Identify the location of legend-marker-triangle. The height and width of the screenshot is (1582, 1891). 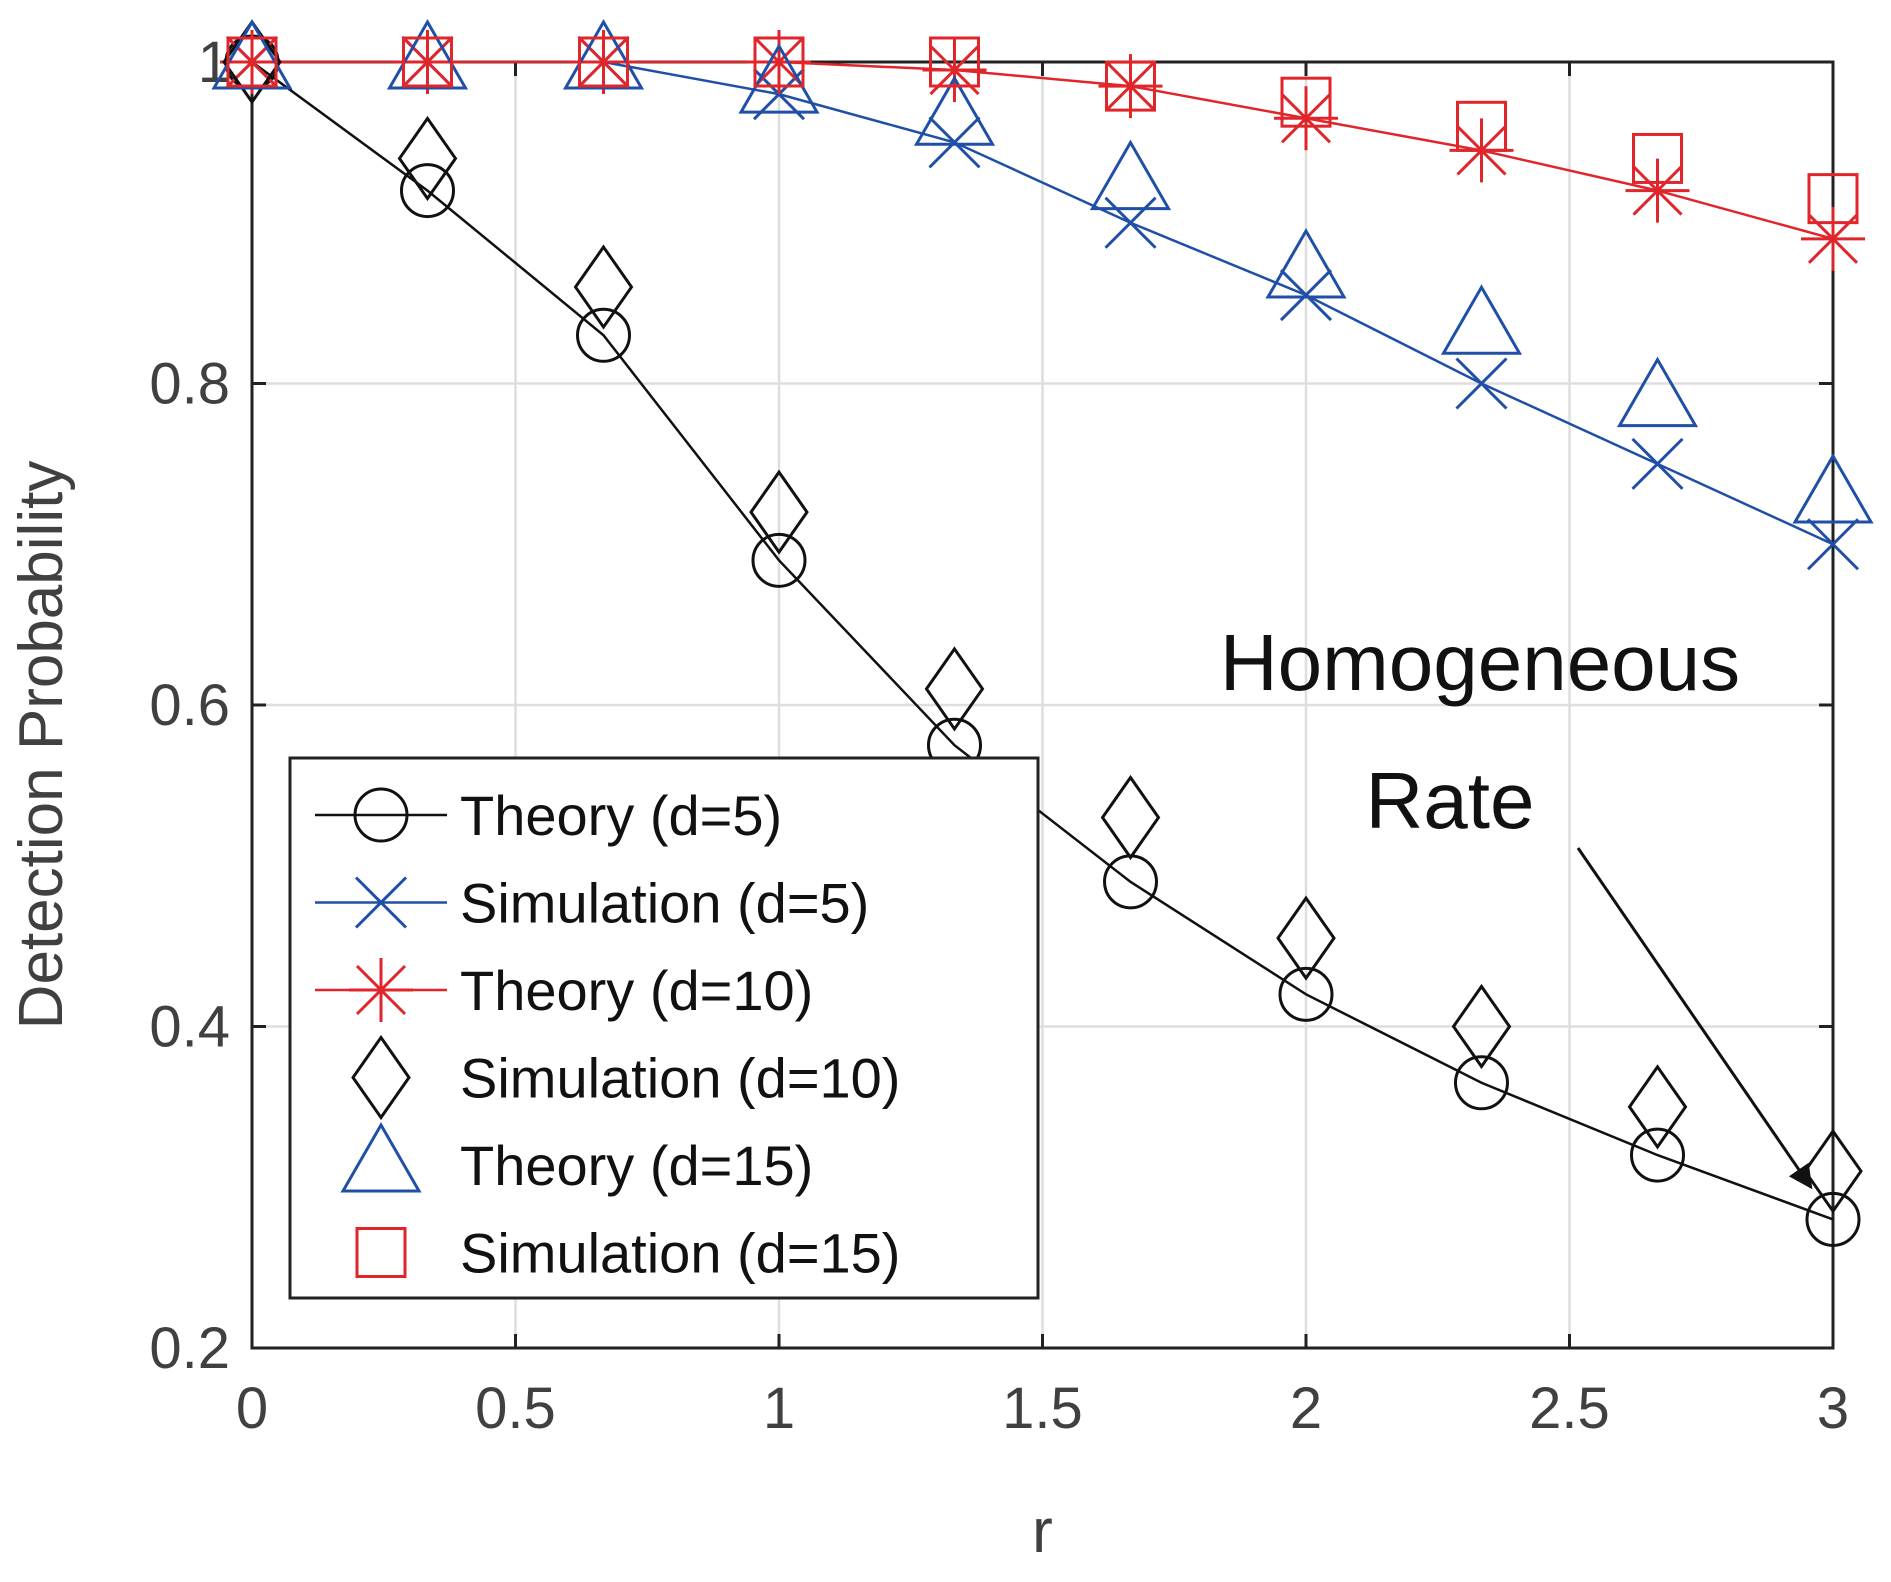
(381, 1157).